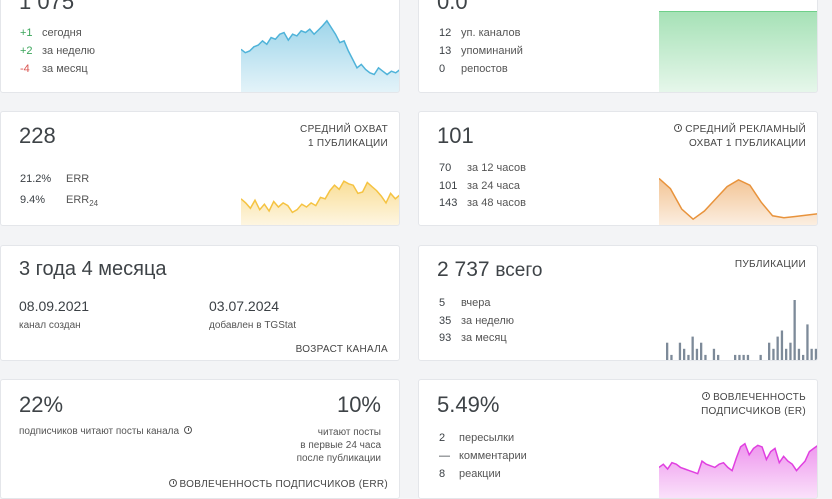 The image size is (832, 499). I want to click on label-line: СРЕДНИЙ ОХВАТ, so click(344, 129).